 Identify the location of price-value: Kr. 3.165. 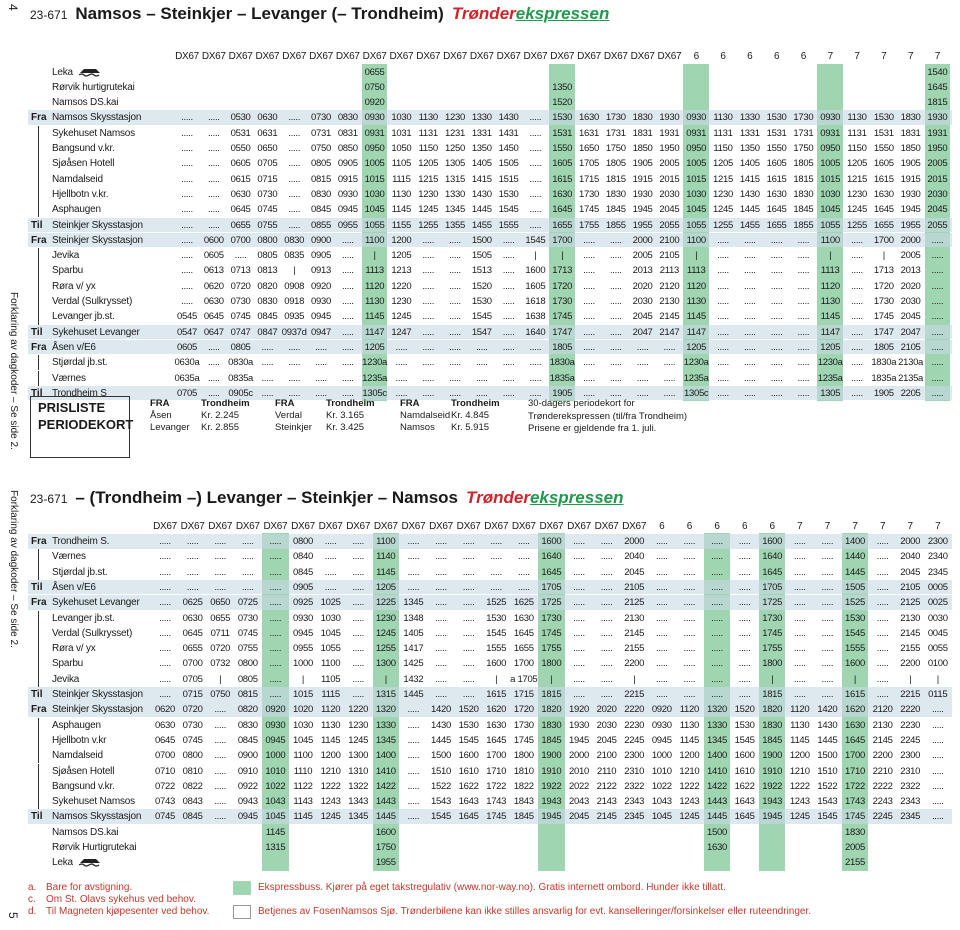
(345, 415).